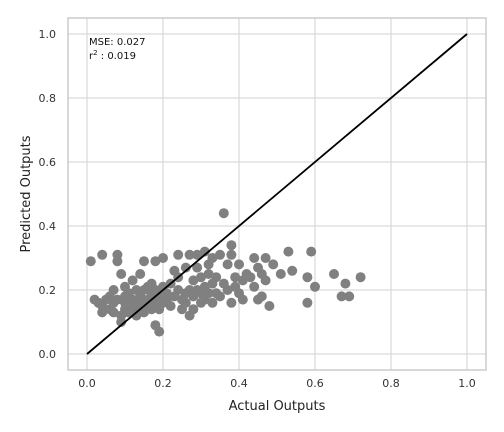  What do you see at coordinates (239, 383) in the screenshot?
I see `x-tick-label: 0.4` at bounding box center [239, 383].